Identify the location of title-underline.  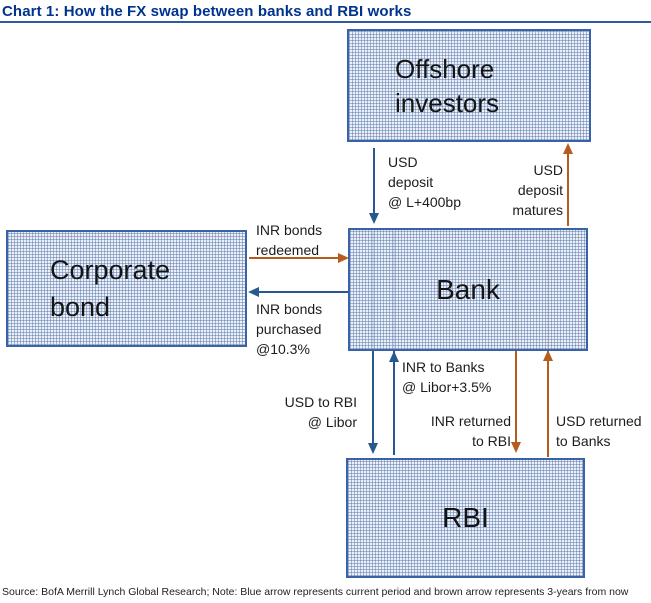
(325, 22).